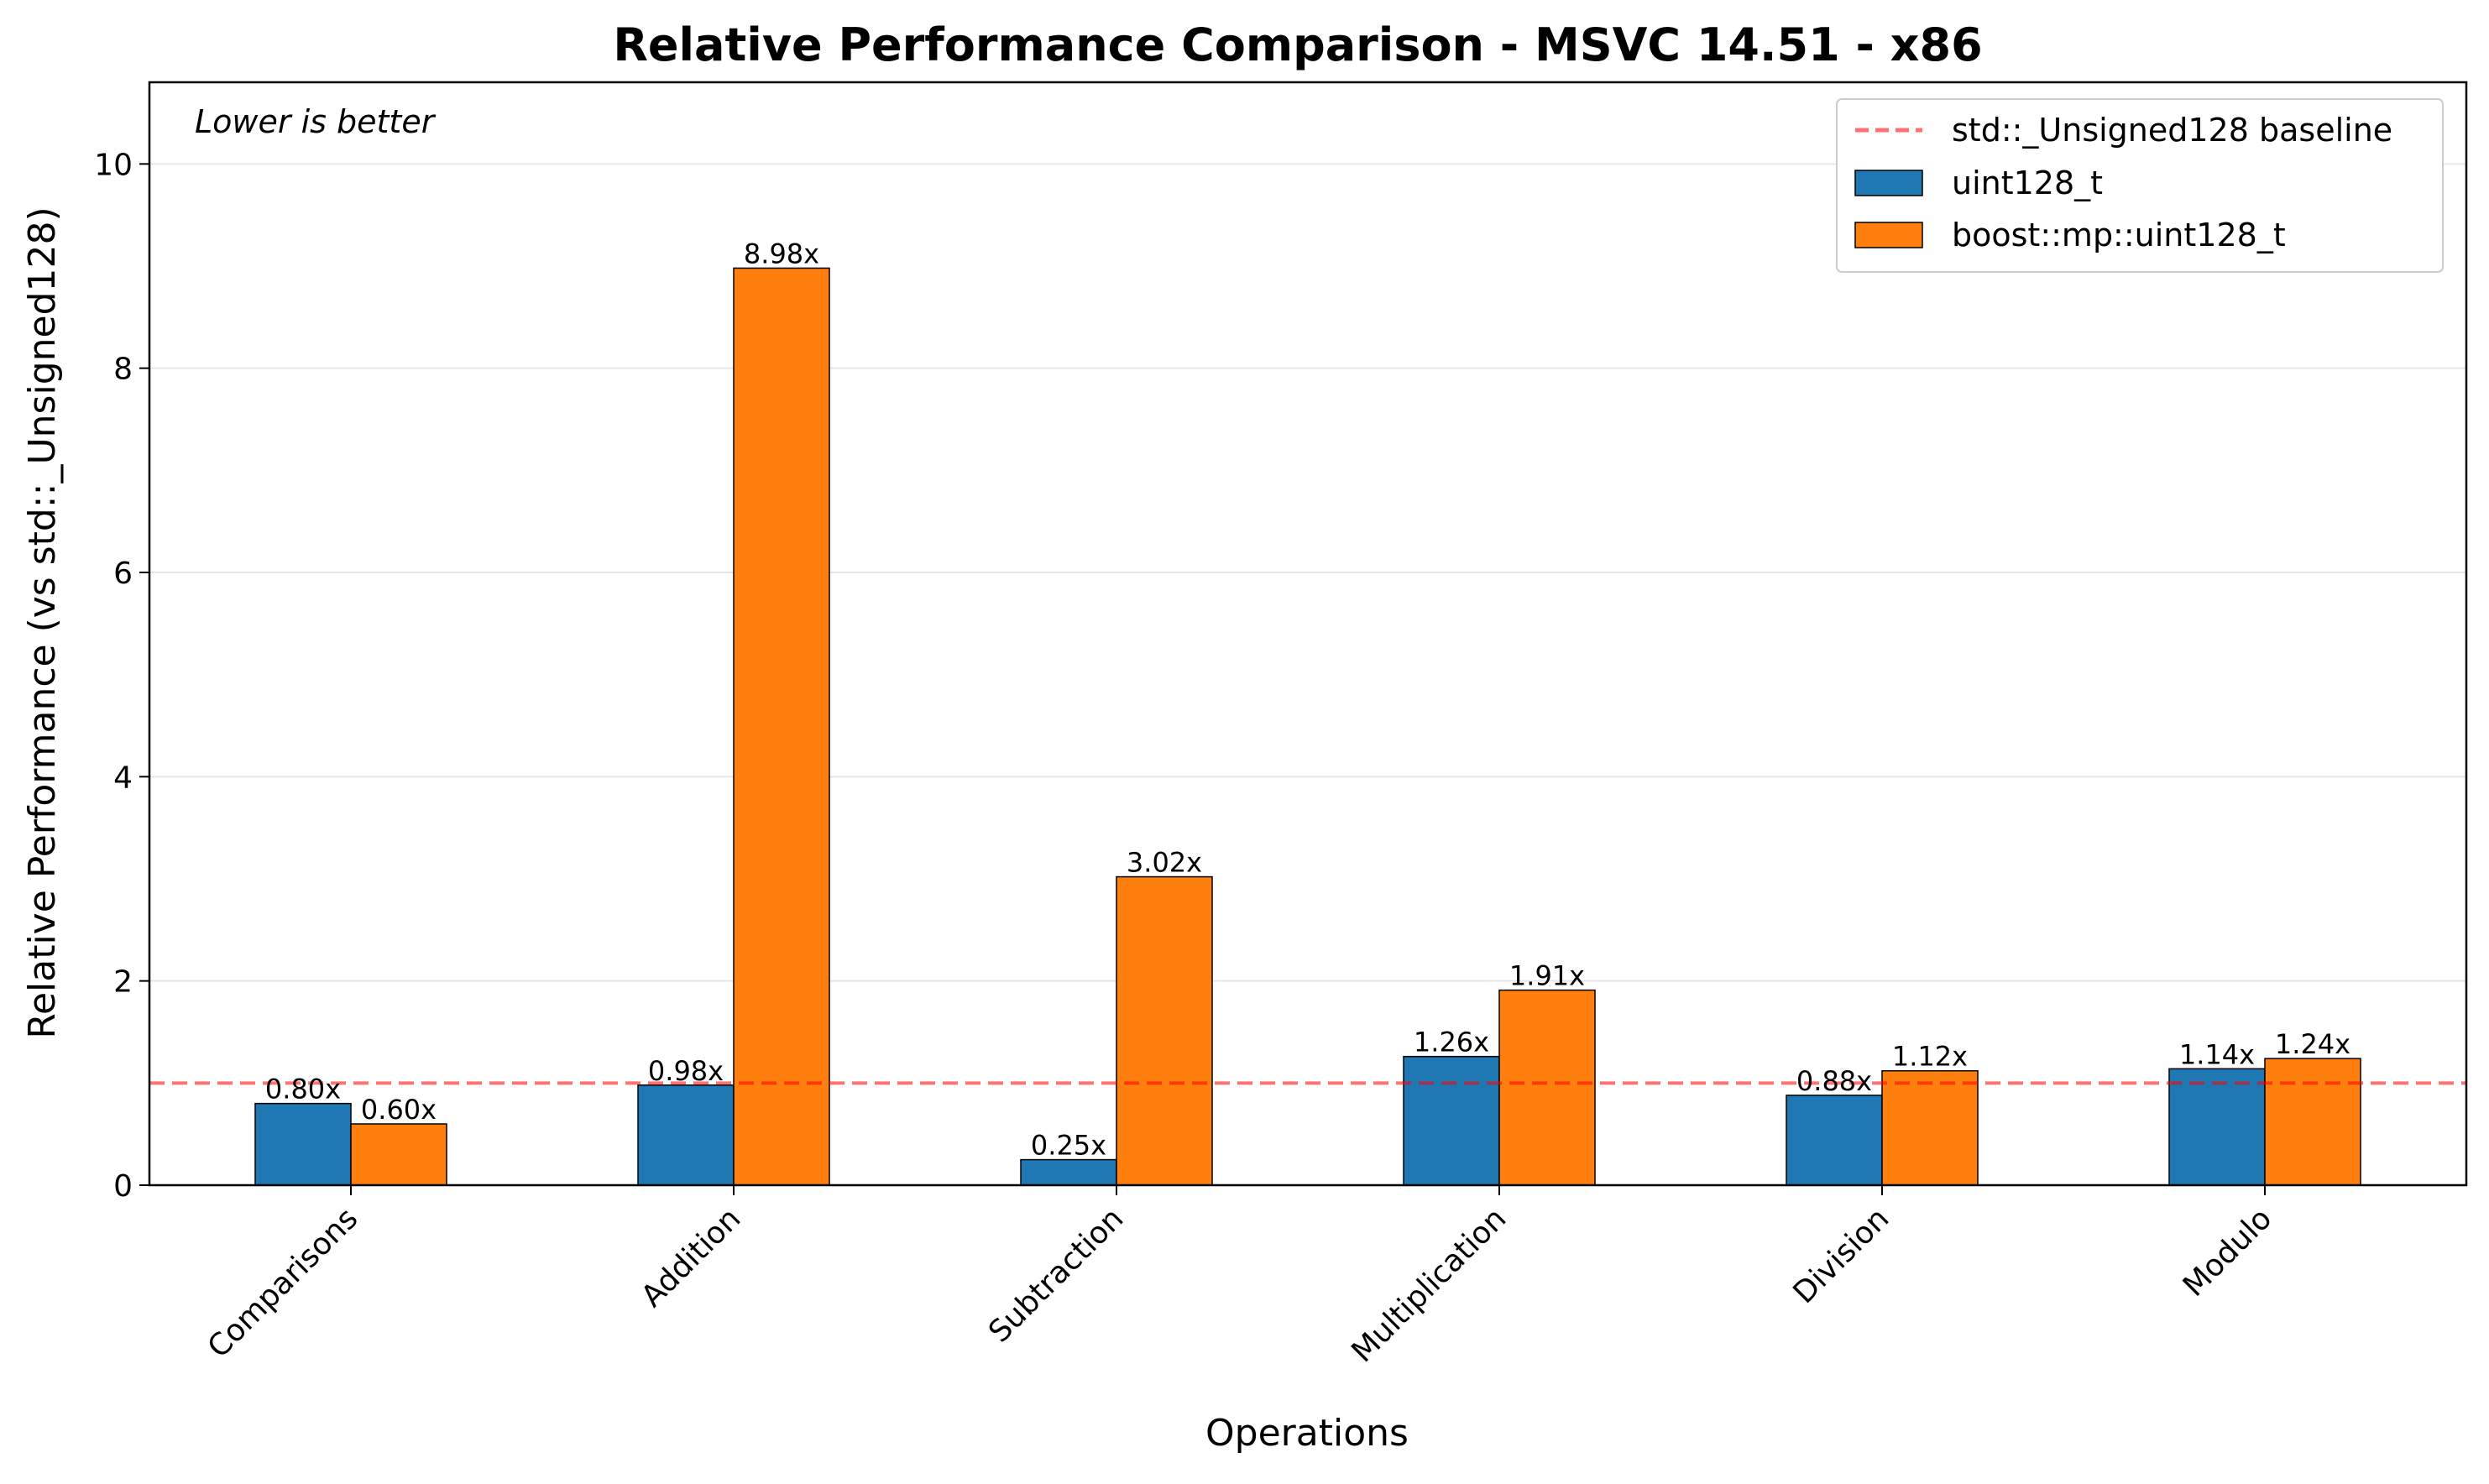 The height and width of the screenshot is (1484, 2489). I want to click on bar-label-uint128-t-addition: 0.98x, so click(686, 1071).